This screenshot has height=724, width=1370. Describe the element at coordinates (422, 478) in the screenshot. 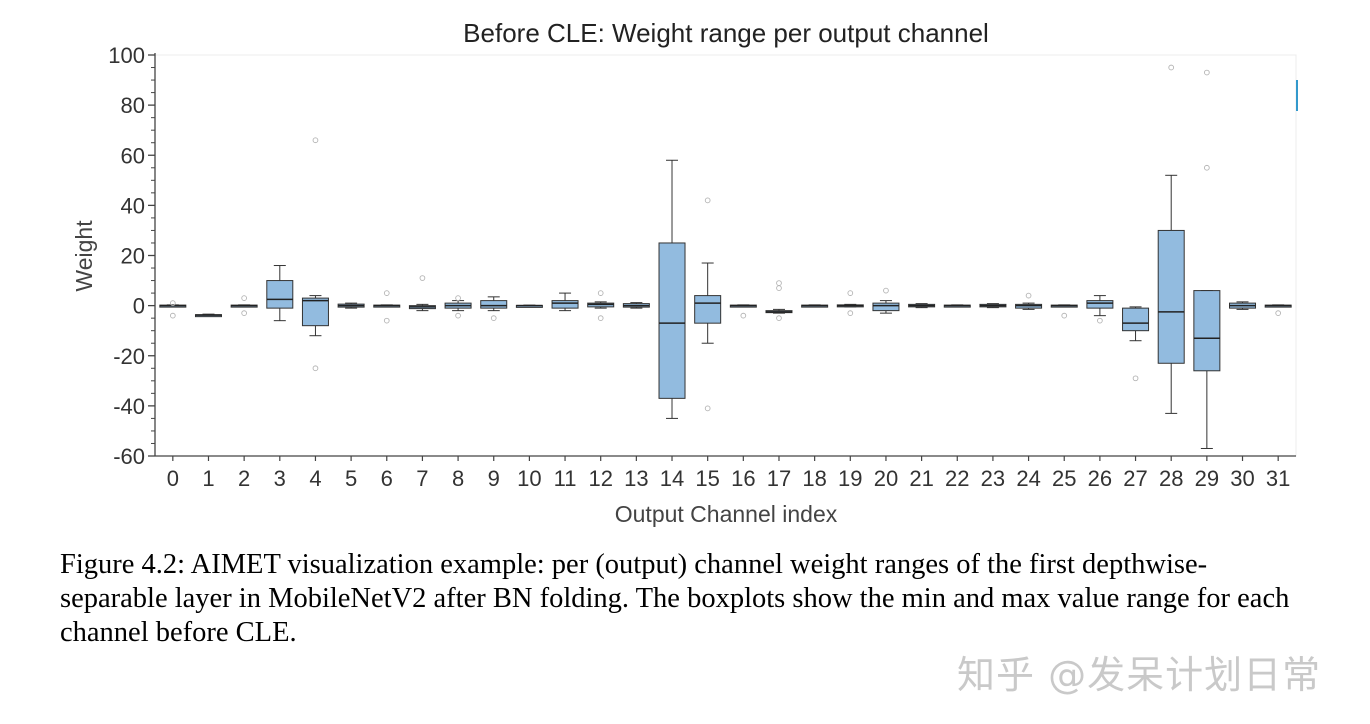

I see `x-tick-label: 7` at that location.